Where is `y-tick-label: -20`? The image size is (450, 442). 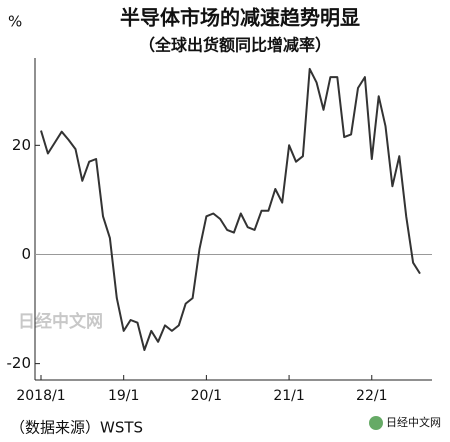
y-tick-label: -20 is located at coordinates (19, 363).